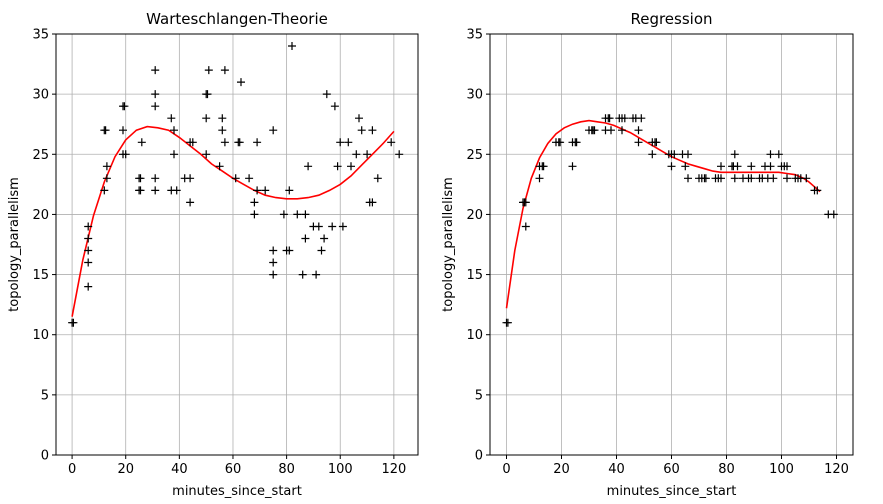 The height and width of the screenshot is (504, 883). Describe the element at coordinates (237, 19) in the screenshot. I see `left-chart-title: Warteschlangen-Theorie` at that location.